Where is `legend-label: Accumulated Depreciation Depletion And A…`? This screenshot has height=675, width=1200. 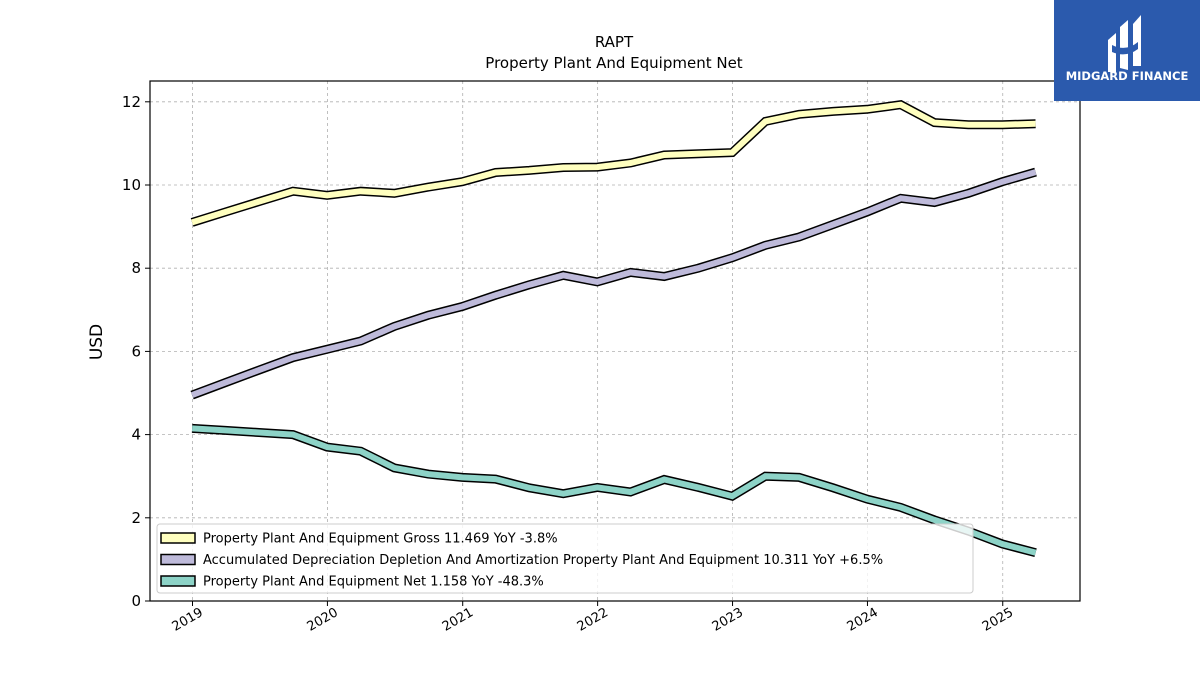 legend-label: Accumulated Depreciation Depletion And A… is located at coordinates (543, 560).